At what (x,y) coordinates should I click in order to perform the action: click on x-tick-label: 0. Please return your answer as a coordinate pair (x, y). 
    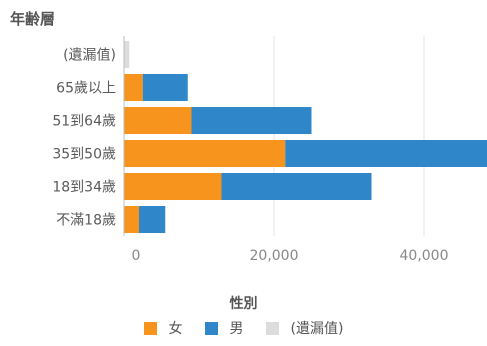
    Looking at the image, I should click on (136, 256).